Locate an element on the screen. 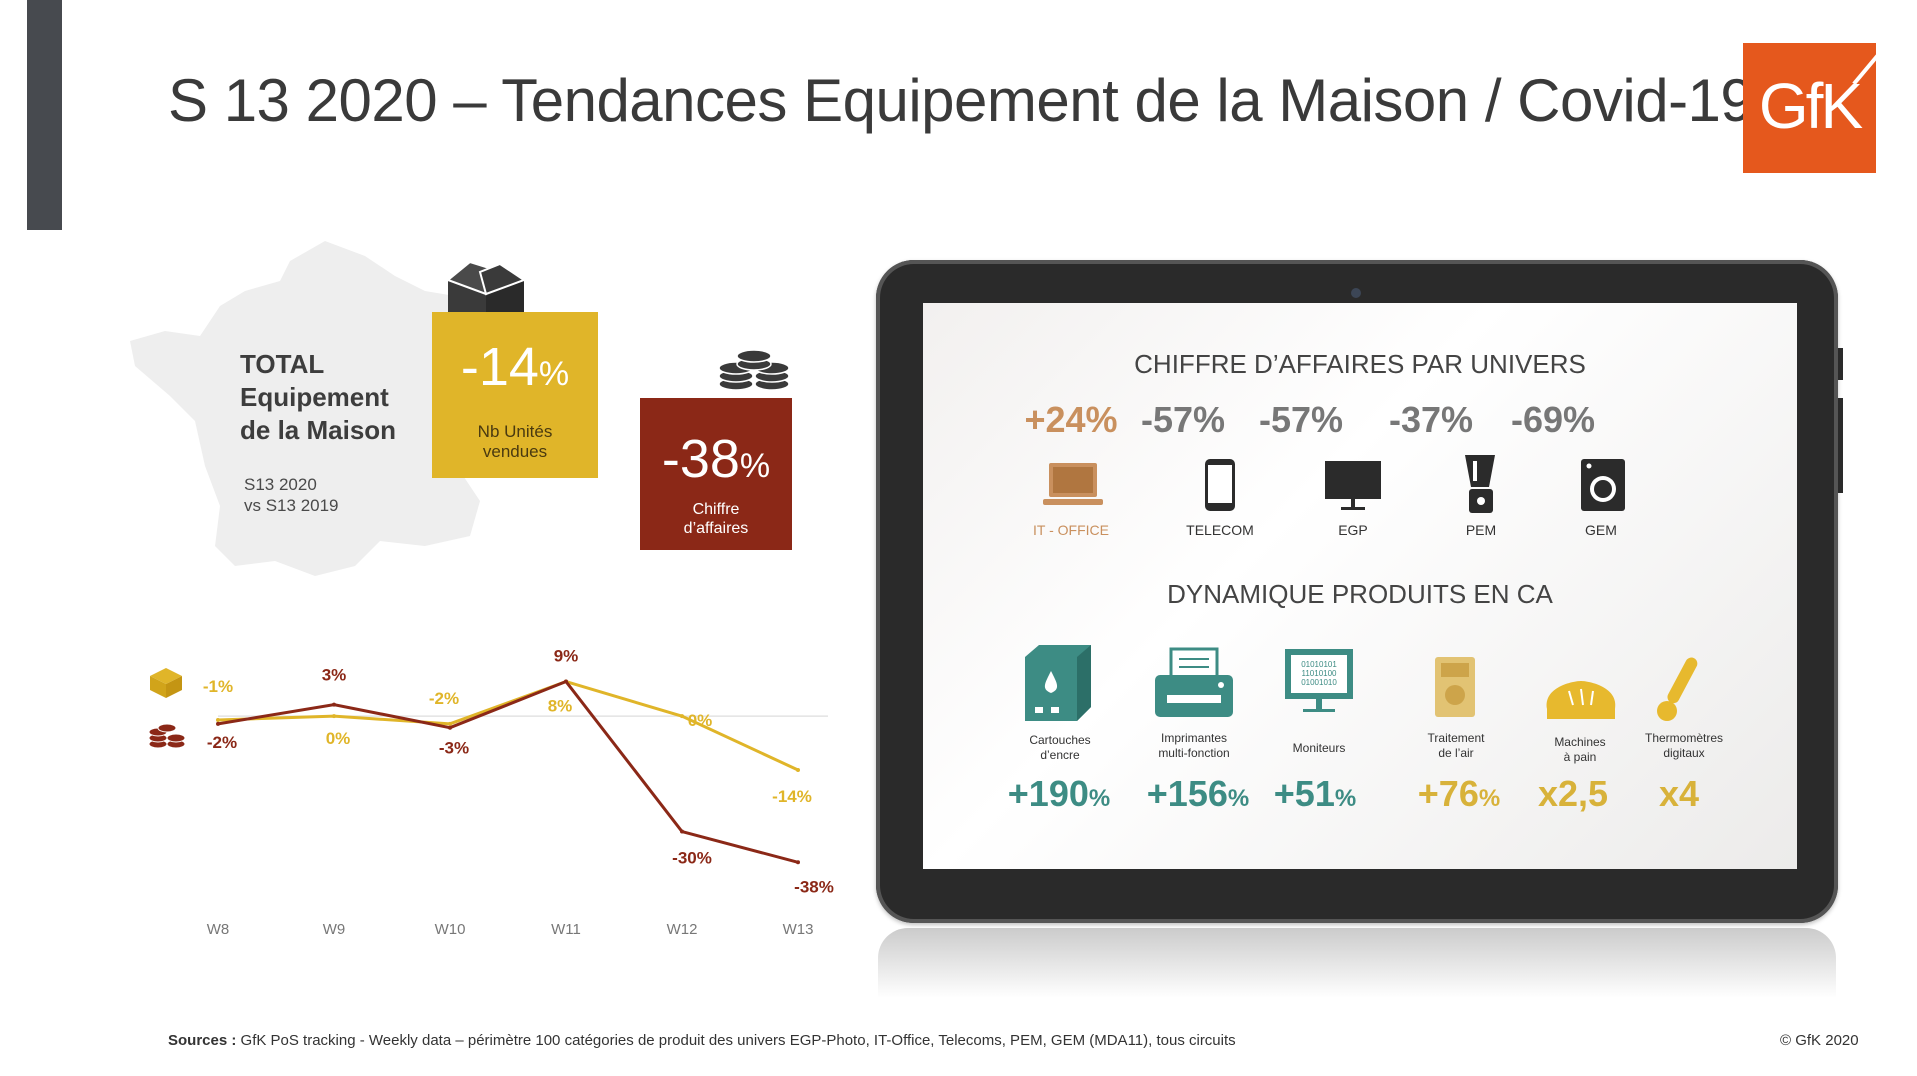 This screenshot has height=1076, width=1917. svg-text: 11010100 is located at coordinates (1320, 673).